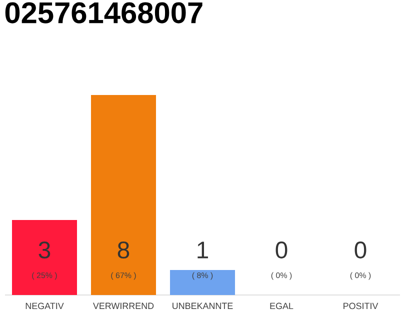  Describe the element at coordinates (103, 13) in the screenshot. I see `chart-title: 025761468007` at that location.